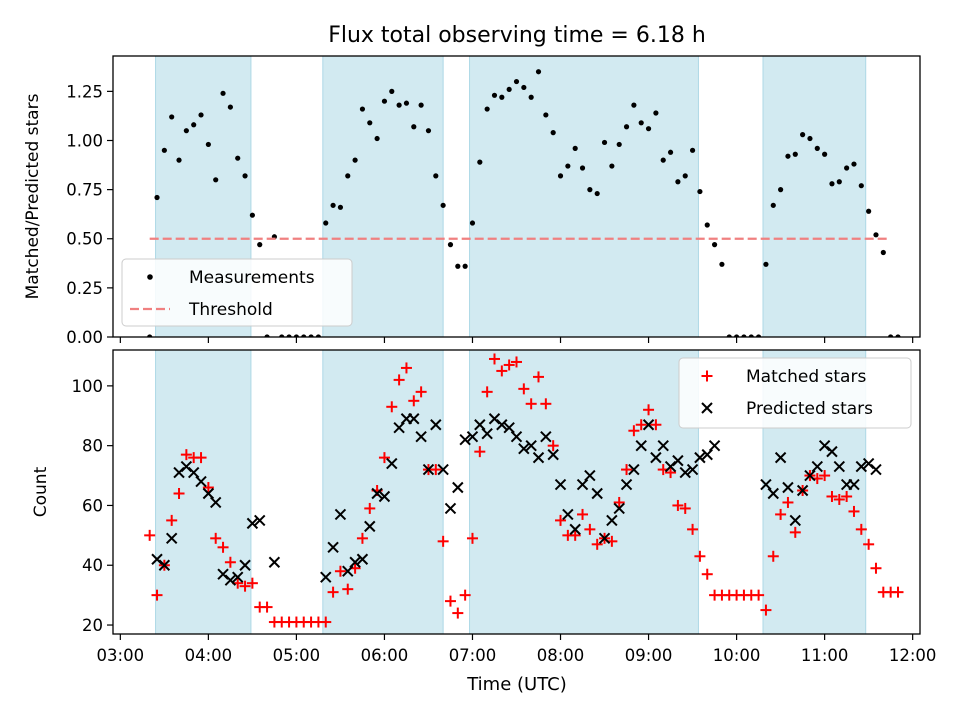 Image resolution: width=960 pixels, height=725 pixels. Describe the element at coordinates (92, 565) in the screenshot. I see `y-tick-label: 40` at that location.